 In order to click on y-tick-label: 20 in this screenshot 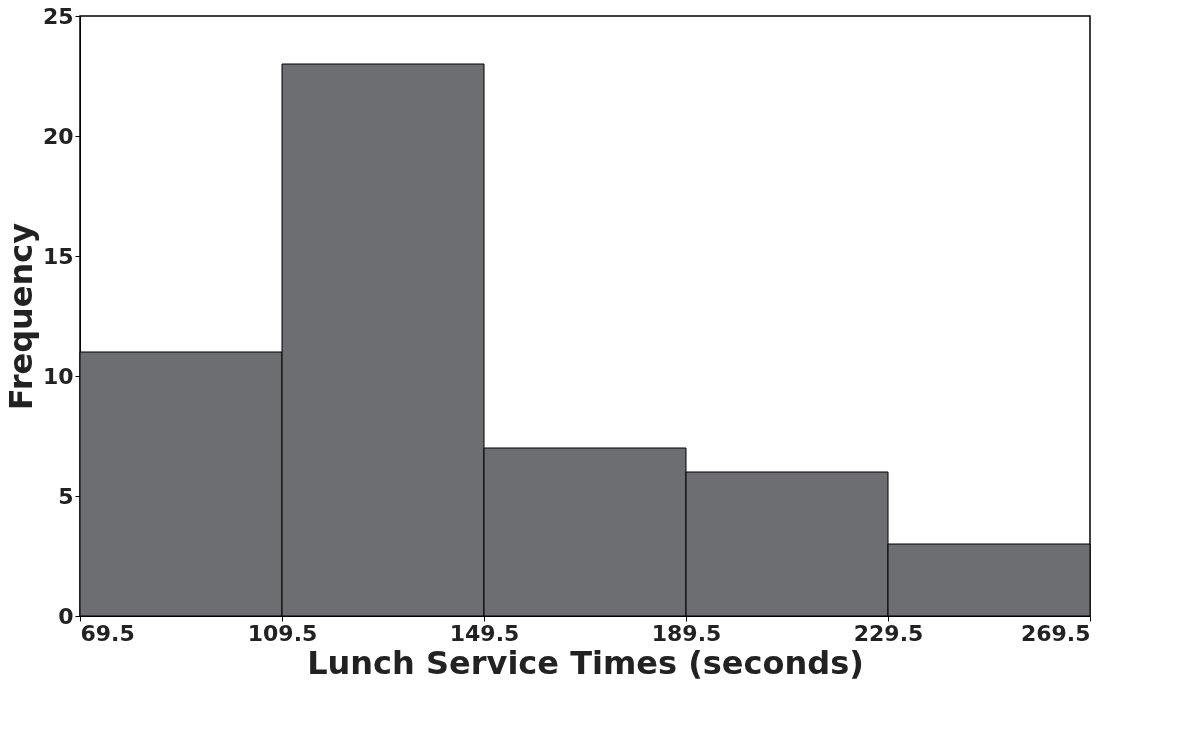, I will do `click(58, 136)`.